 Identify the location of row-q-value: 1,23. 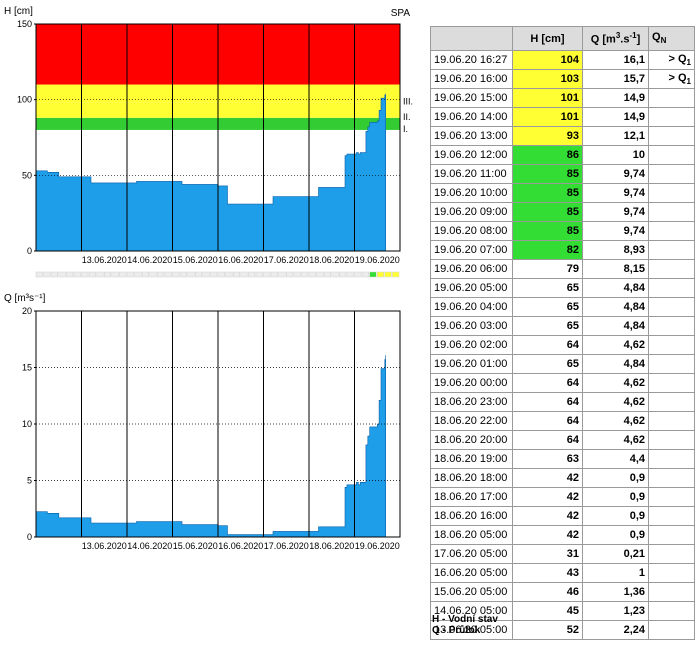
(615, 611).